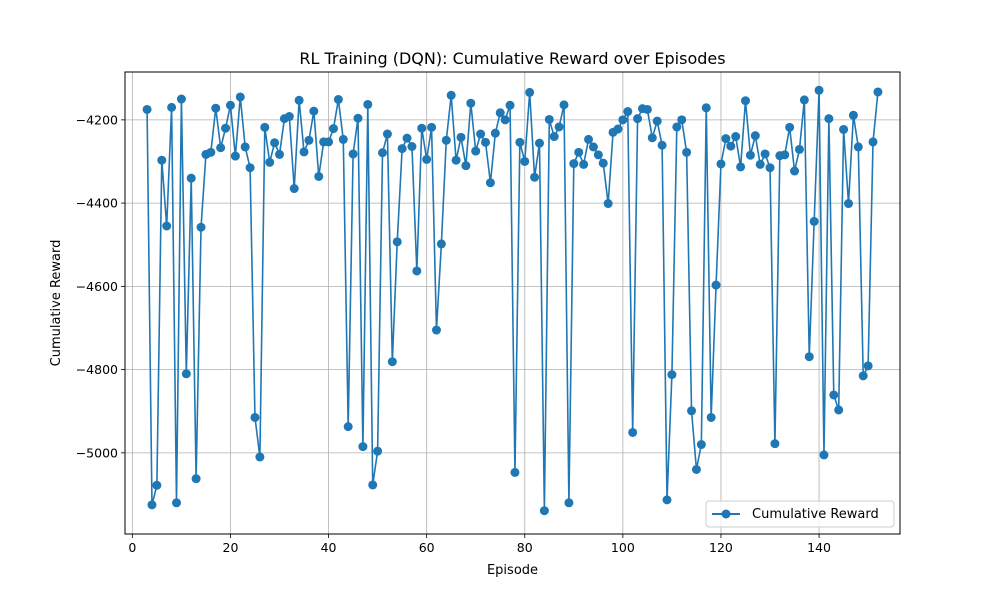  Describe the element at coordinates (132, 547) in the screenshot. I see `x-tick-label: 0` at that location.